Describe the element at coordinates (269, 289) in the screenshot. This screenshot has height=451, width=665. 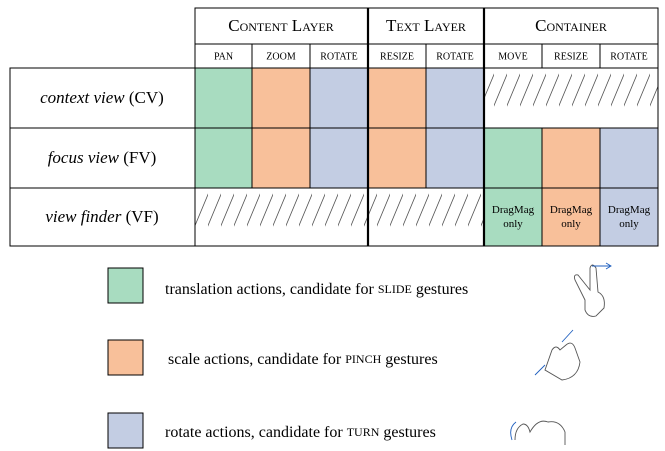
I see `legend-label: translation actions, candidate for` at that location.